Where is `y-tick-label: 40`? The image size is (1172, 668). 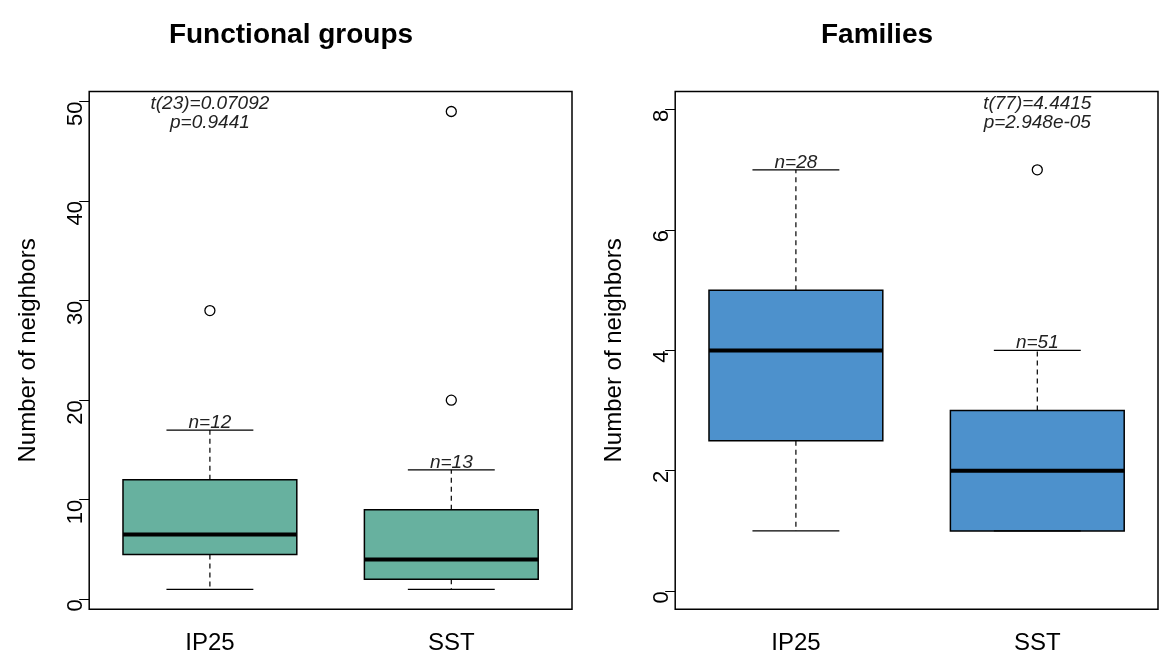
y-tick-label: 40 is located at coordinates (75, 213).